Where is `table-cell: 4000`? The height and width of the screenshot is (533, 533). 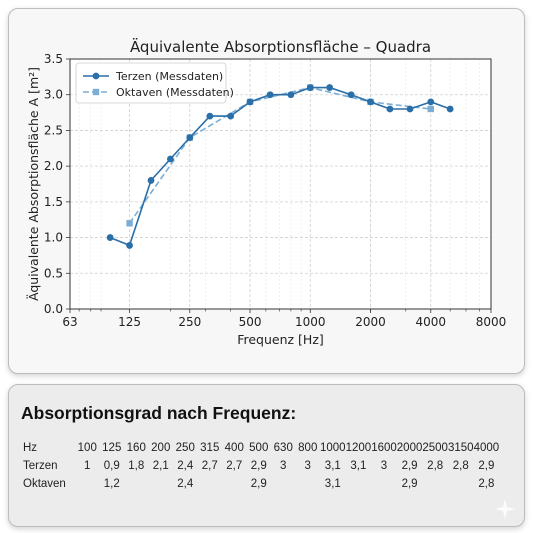
table-cell: 4000 is located at coordinates (486, 448).